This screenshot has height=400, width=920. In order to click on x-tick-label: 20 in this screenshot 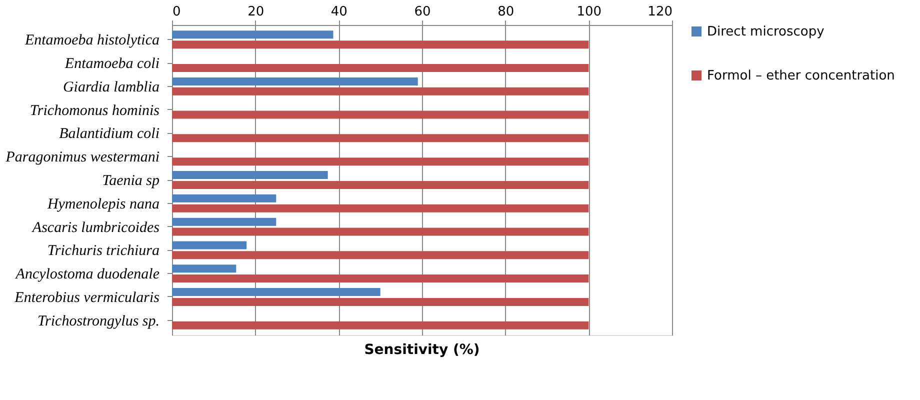, I will do `click(256, 12)`.